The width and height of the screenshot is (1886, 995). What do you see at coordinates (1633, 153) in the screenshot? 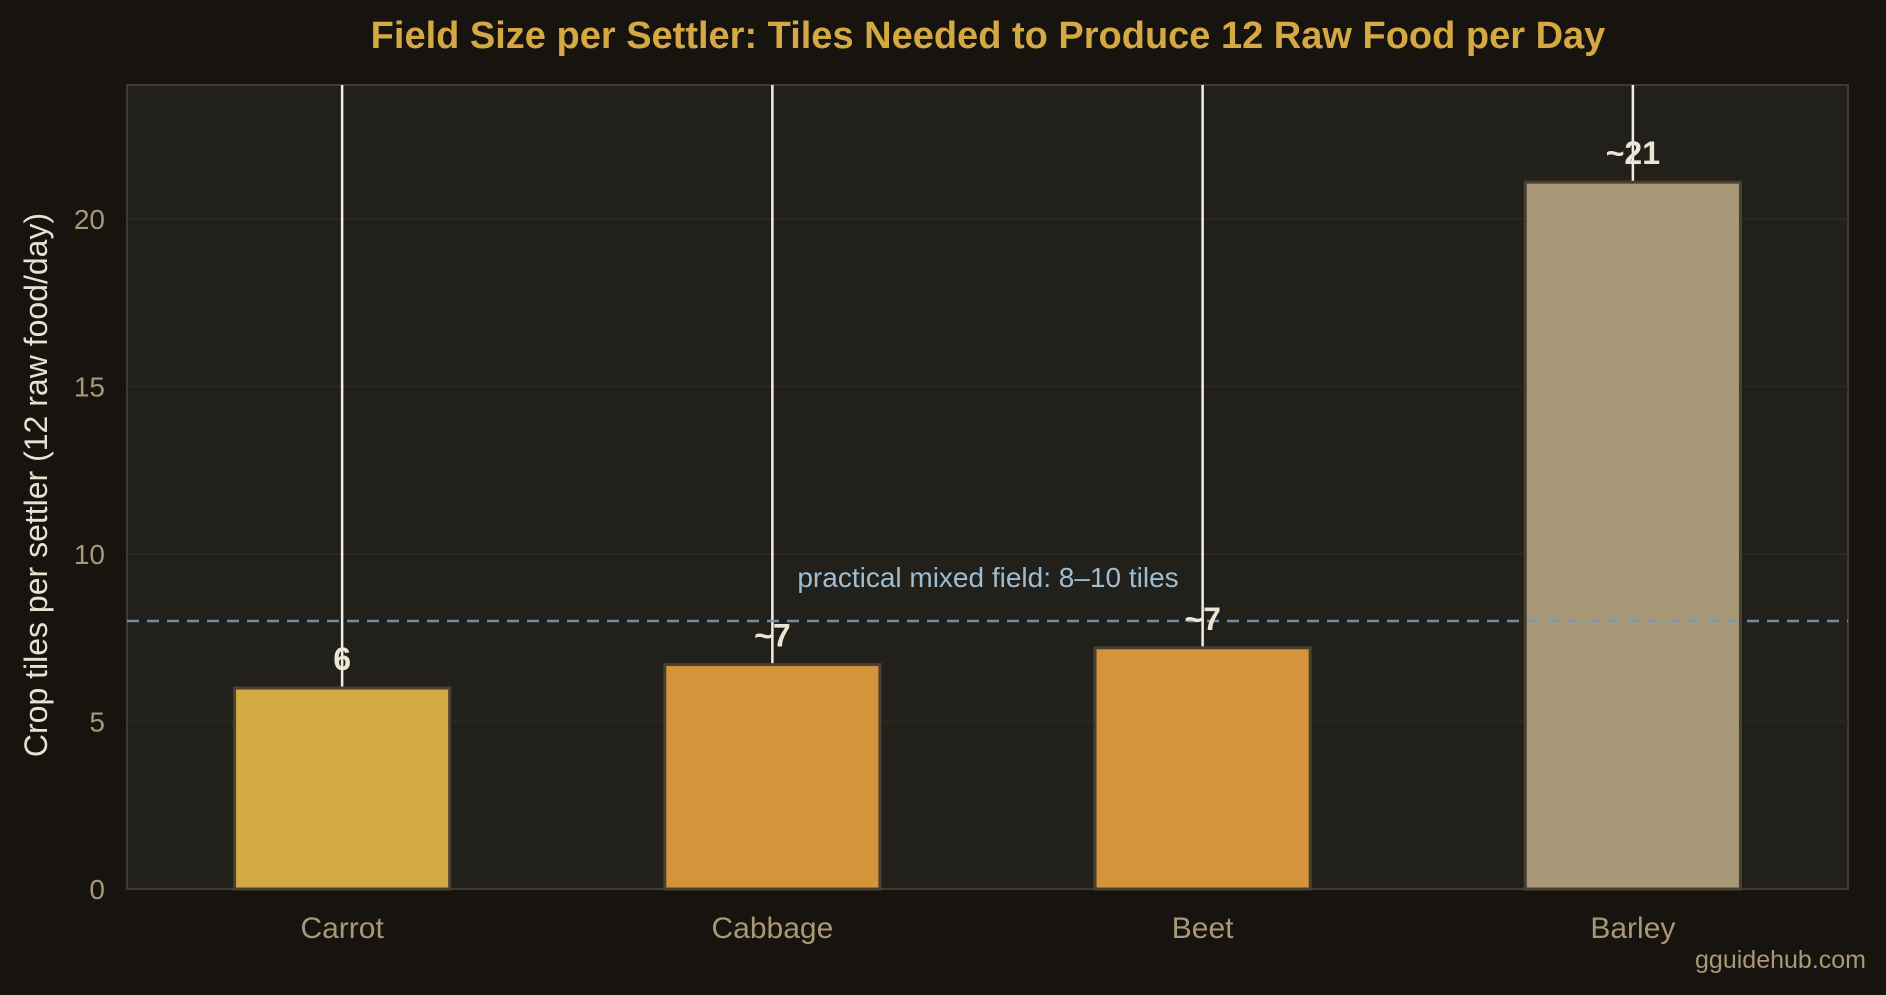
I see `value-label: ~21` at bounding box center [1633, 153].